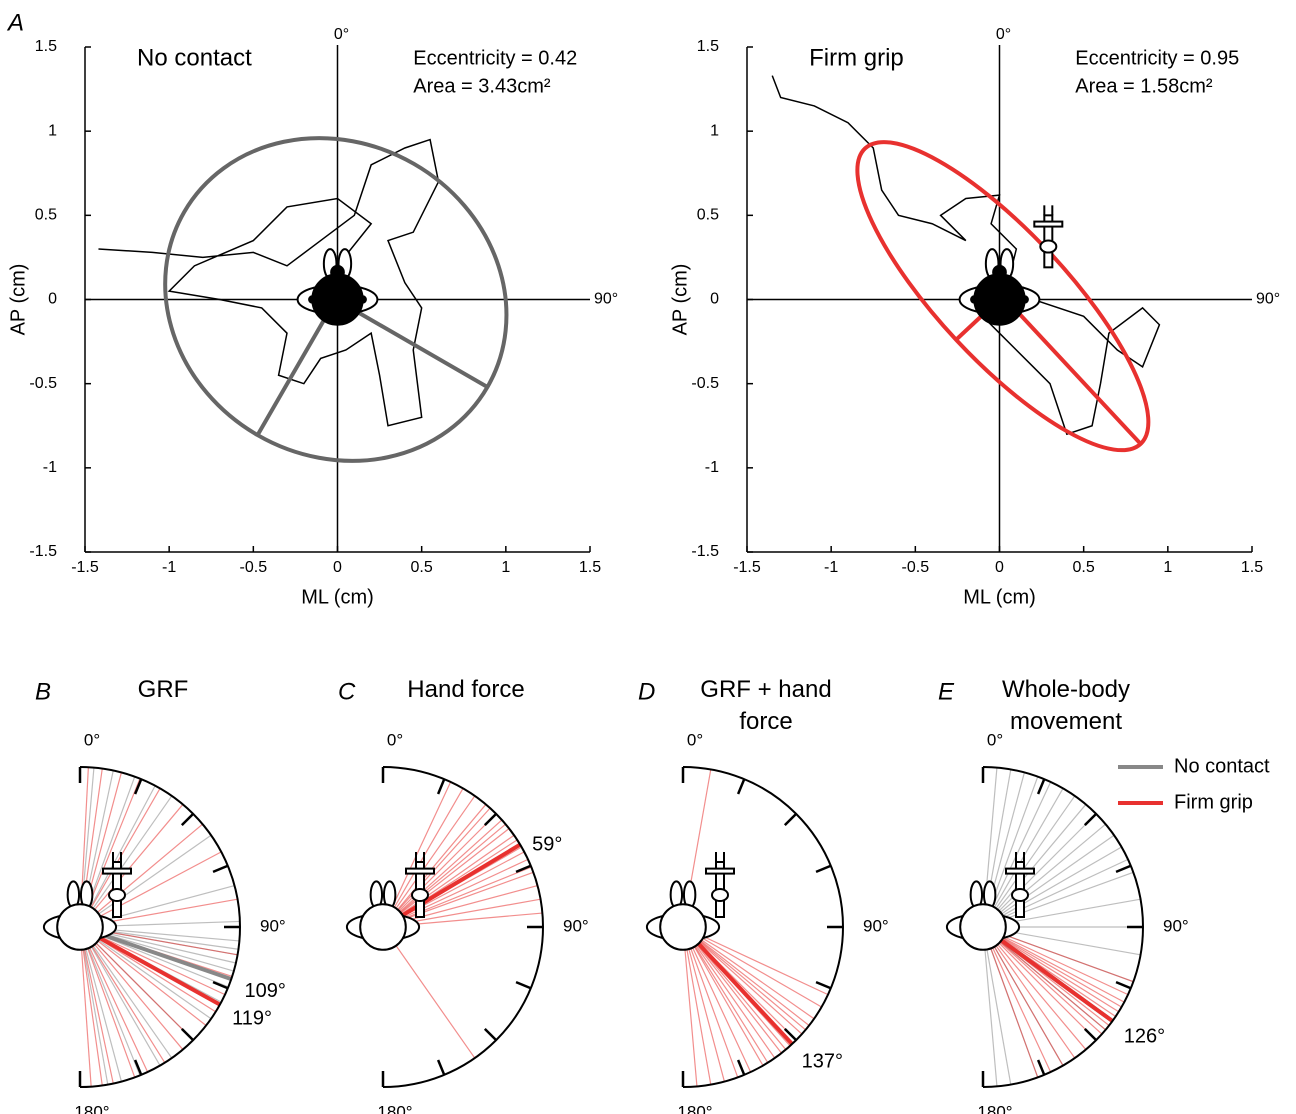 The image size is (1296, 1114). I want to click on annotation: Eccentricity = 0.95, so click(1157, 58).